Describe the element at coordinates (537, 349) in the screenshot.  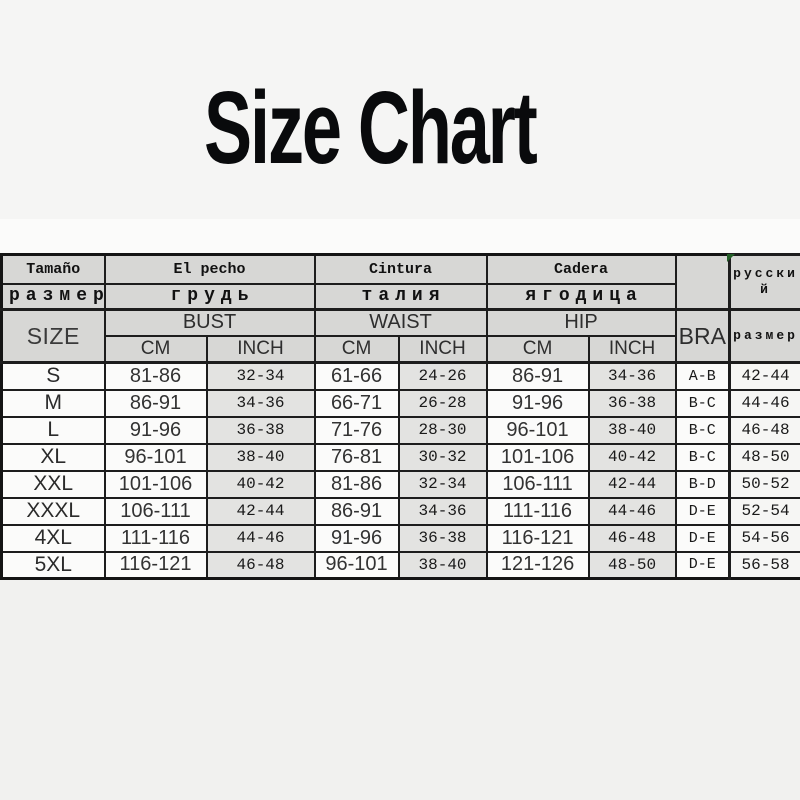
I see `header-hip-cm: CM` at that location.